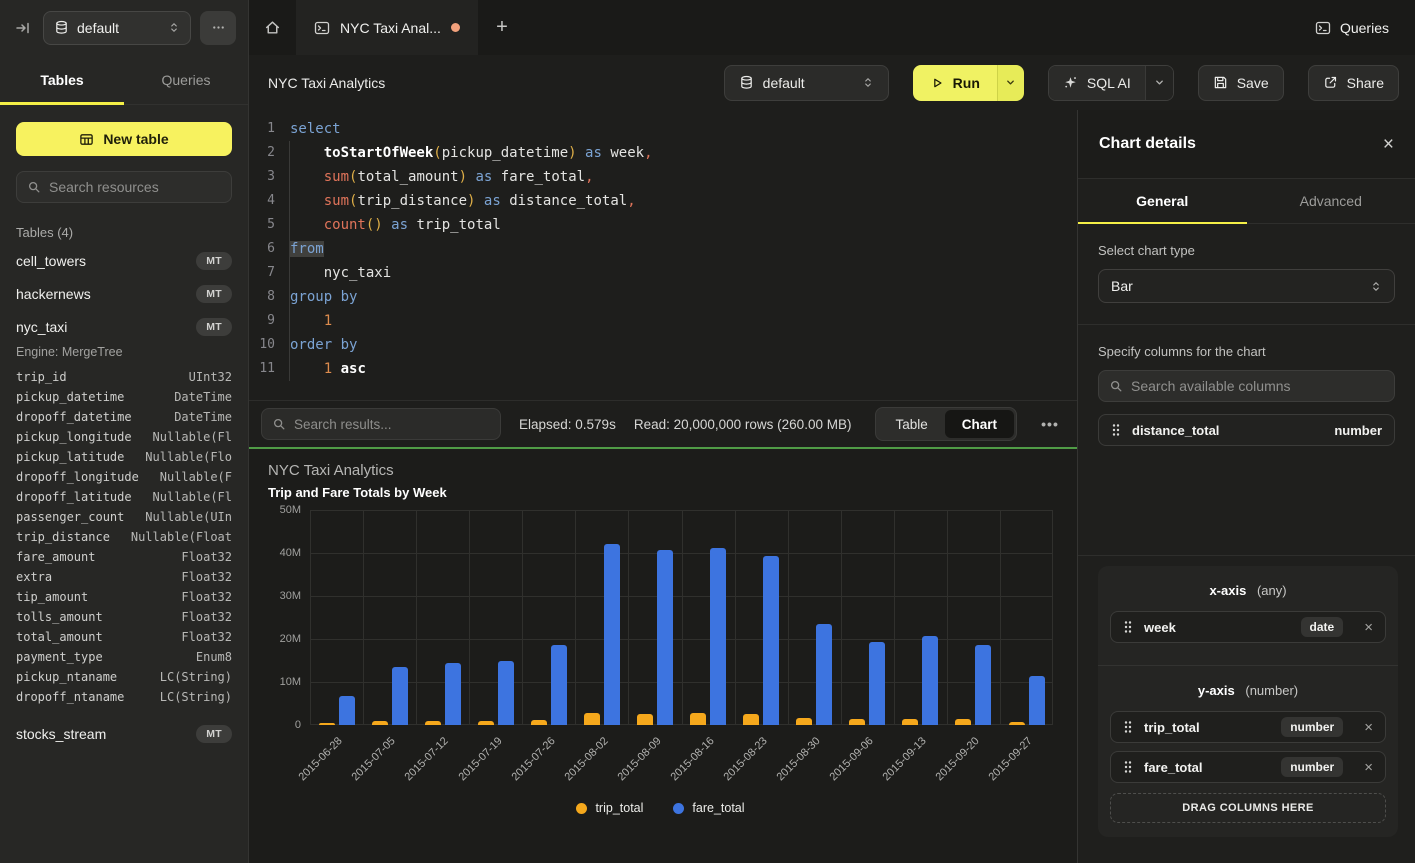  I want to click on run-button: Run, so click(954, 82).